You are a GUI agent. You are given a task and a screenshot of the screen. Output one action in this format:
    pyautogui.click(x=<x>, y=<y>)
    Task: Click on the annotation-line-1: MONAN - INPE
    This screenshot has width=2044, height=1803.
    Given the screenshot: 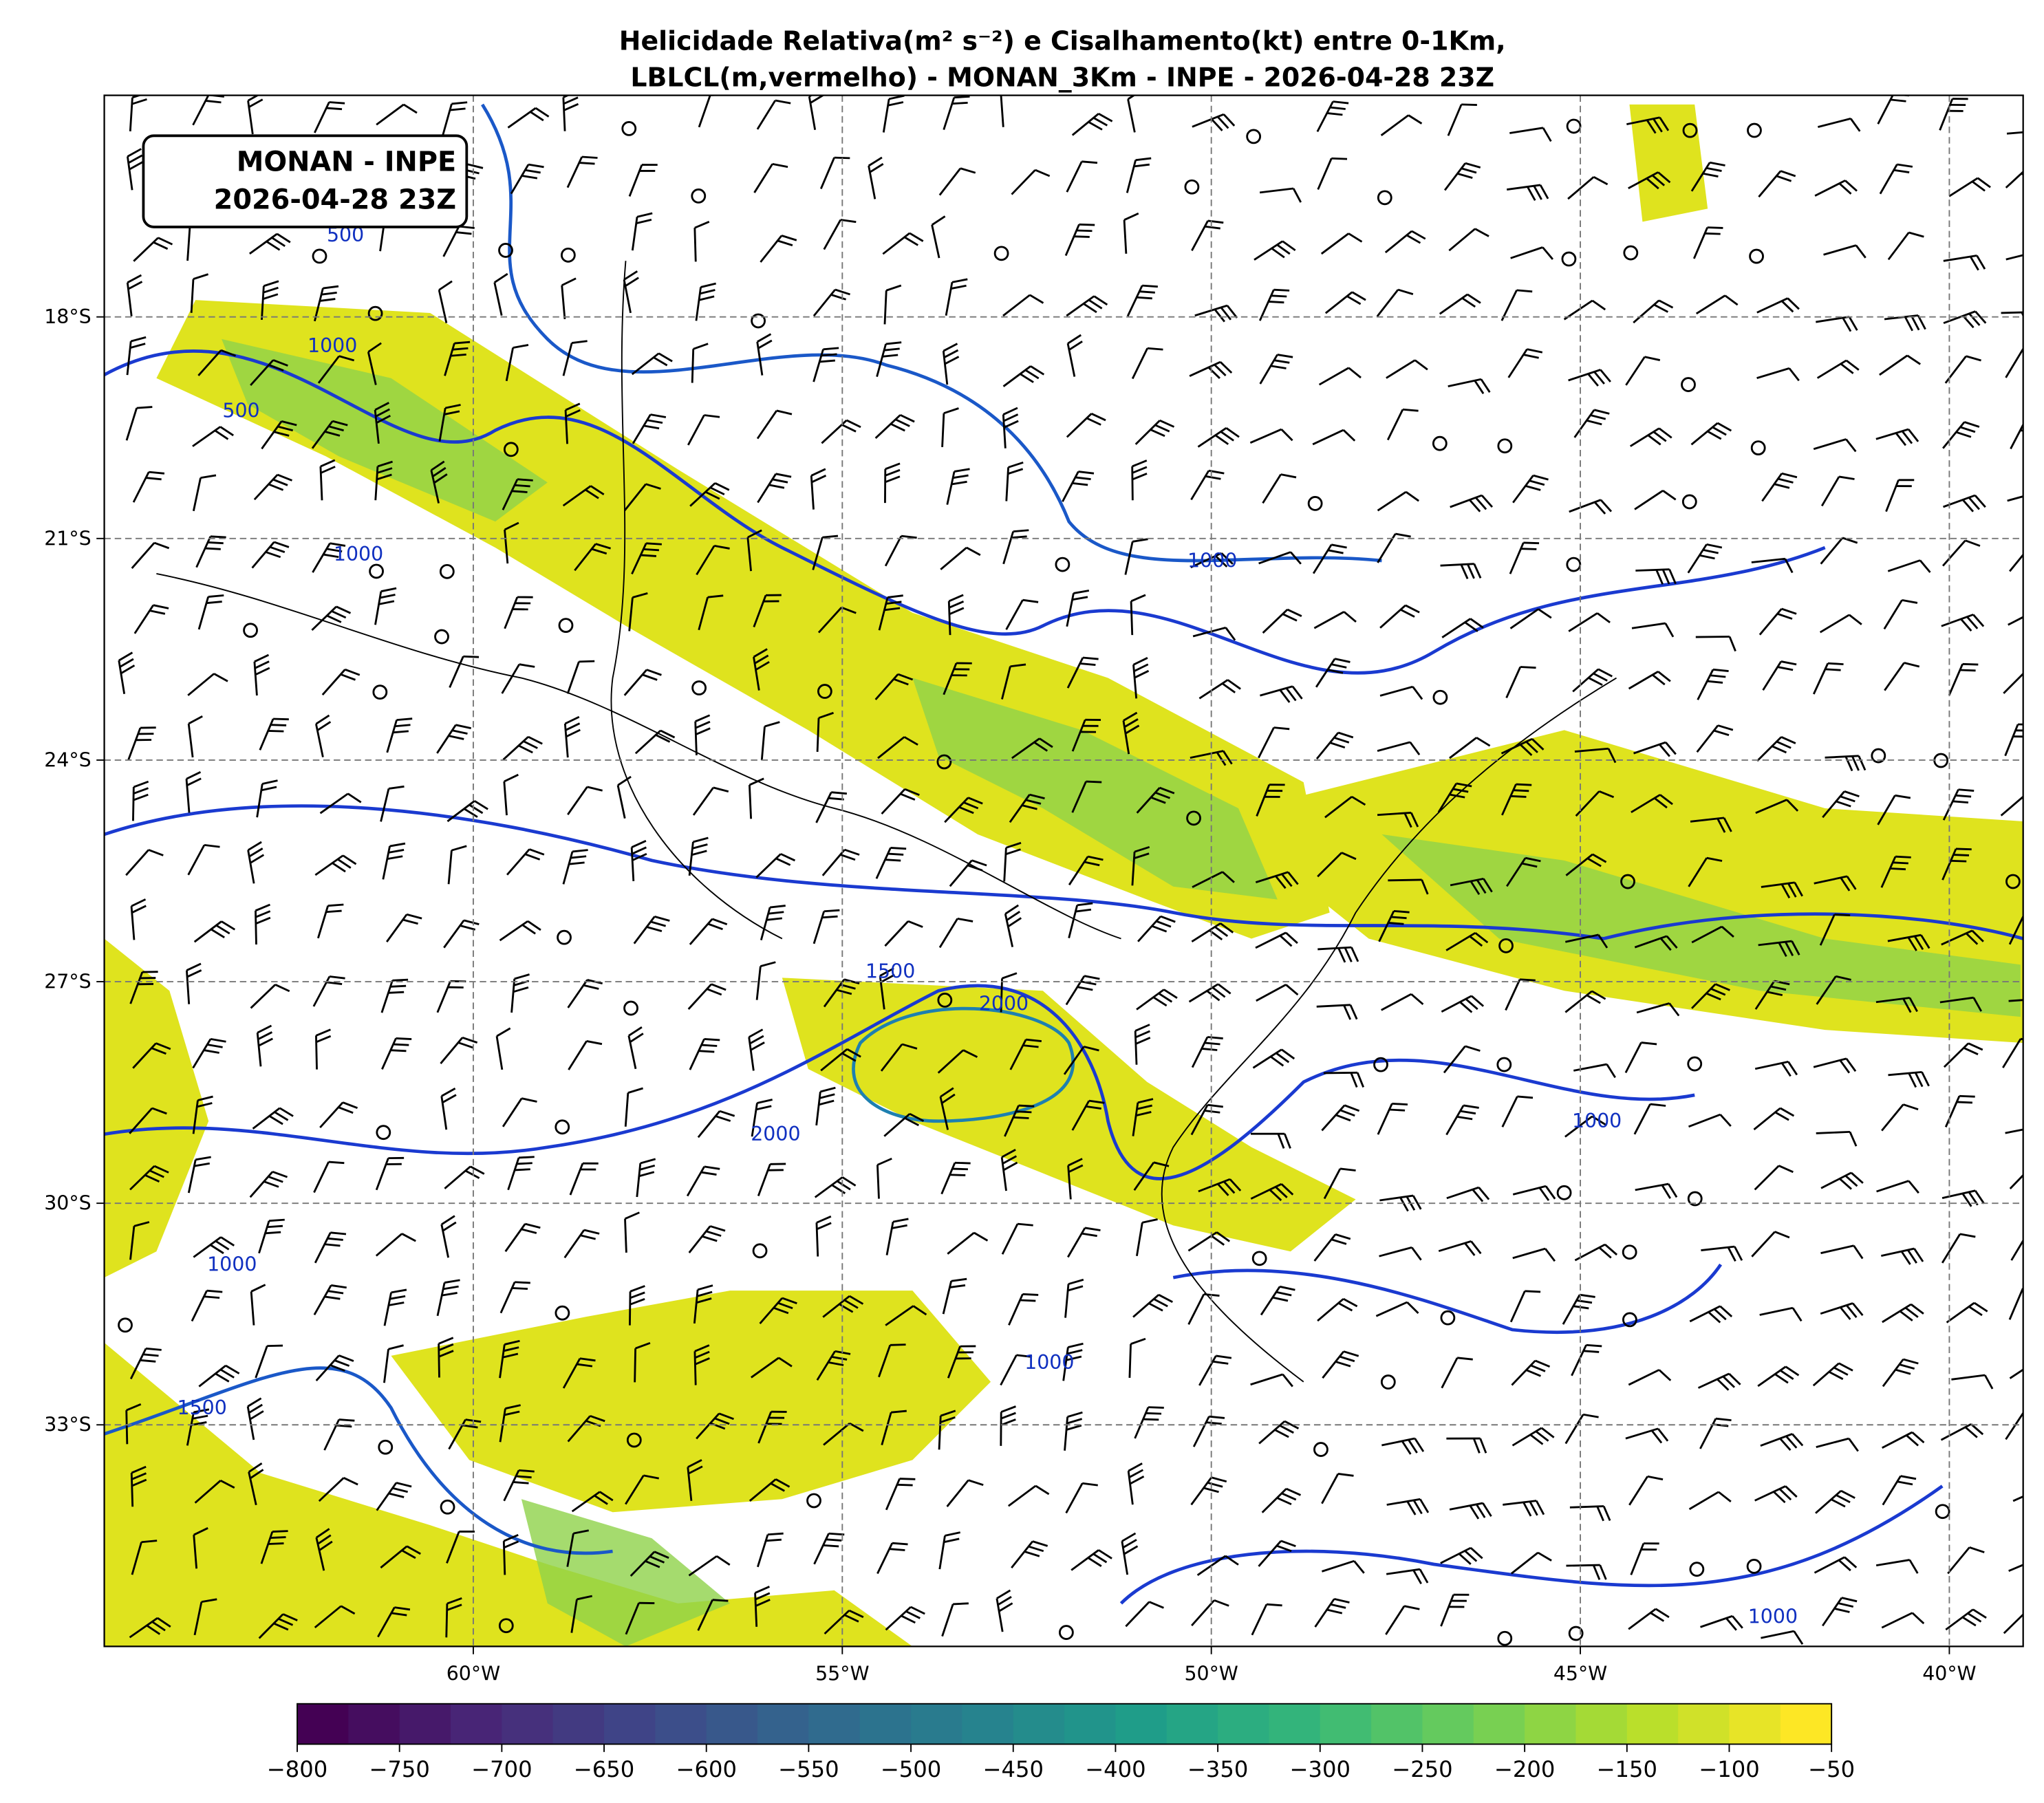 What is the action you would take?
    pyautogui.click(x=346, y=161)
    